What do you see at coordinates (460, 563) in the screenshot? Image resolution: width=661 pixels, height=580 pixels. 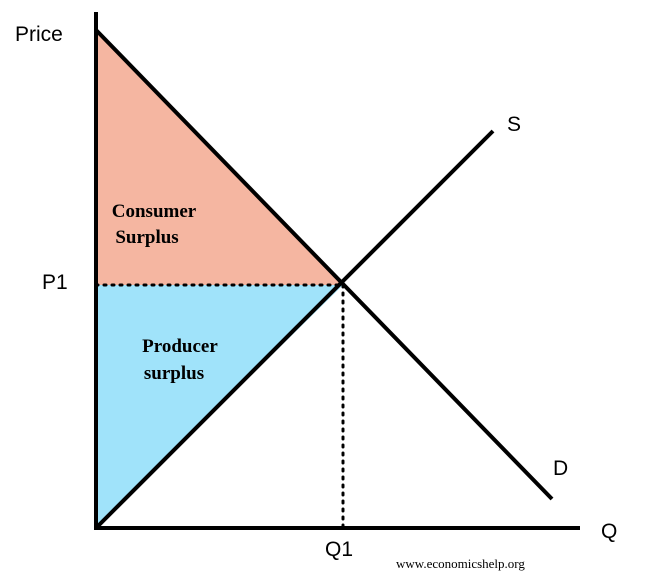 I see `source-credit: www.economicshelp.org` at bounding box center [460, 563].